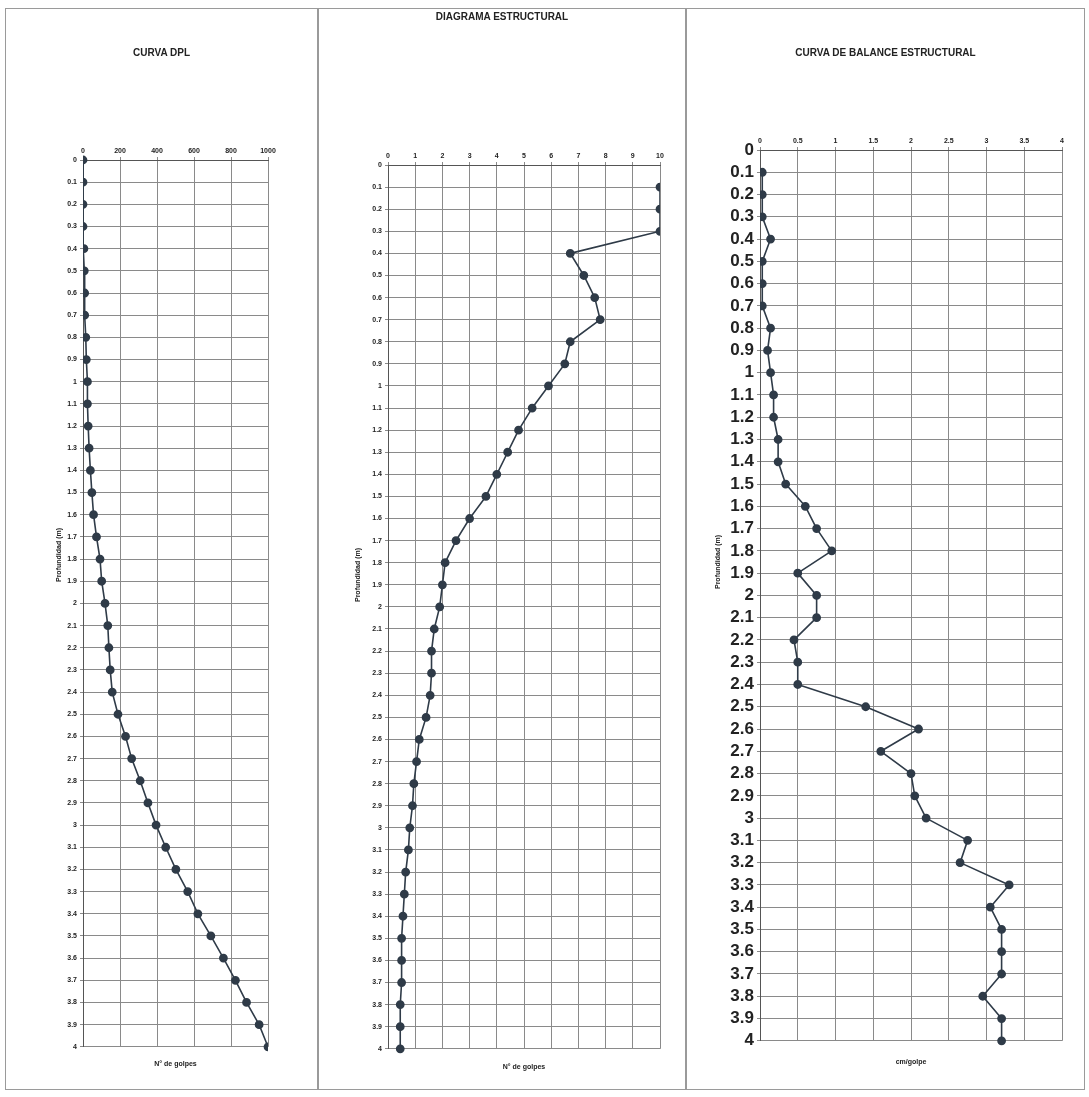 The image size is (1089, 1097). Describe the element at coordinates (742, 305) in the screenshot. I see `y-tick-label: 0.7` at that location.